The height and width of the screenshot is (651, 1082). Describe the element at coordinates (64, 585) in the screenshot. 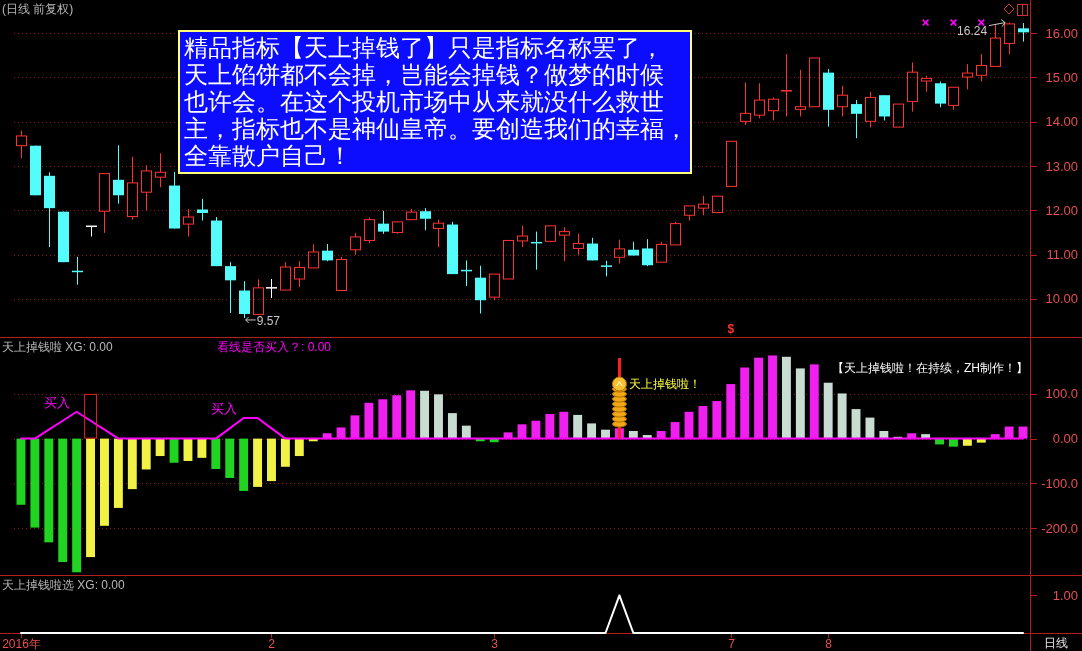

I see `chart-title: 天上掉钱啦选 XG: 0.00` at that location.